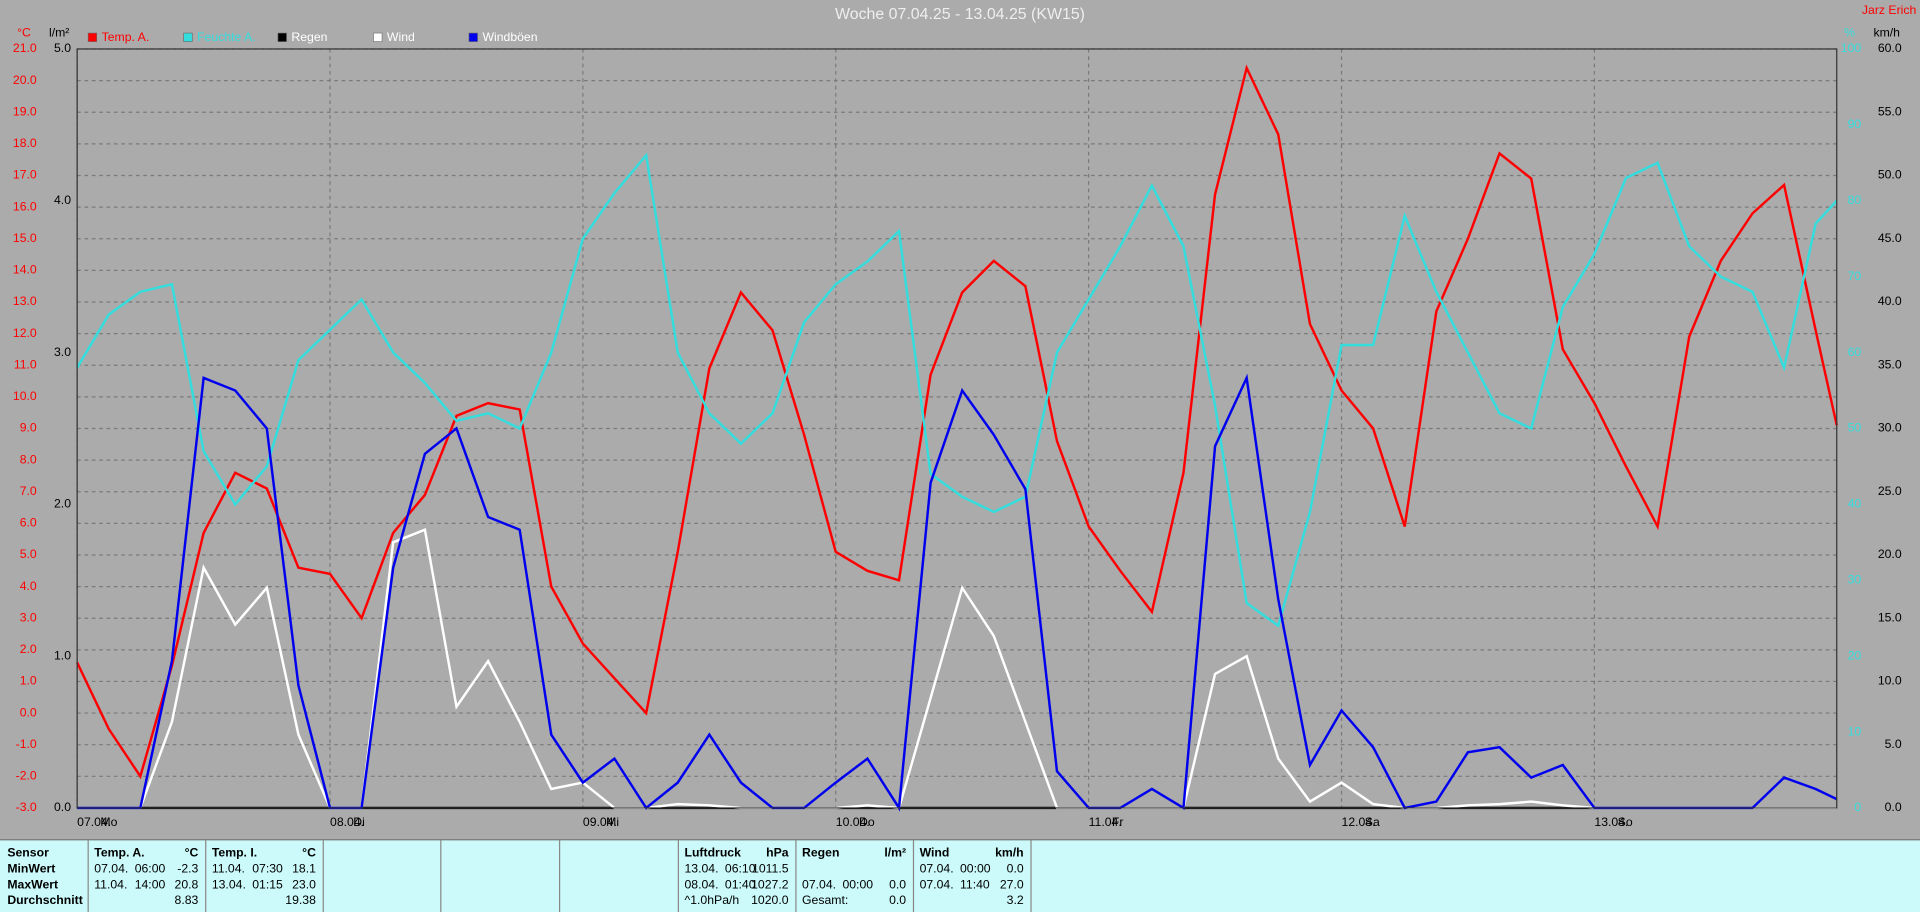 Image resolution: width=1920 pixels, height=912 pixels. What do you see at coordinates (26, 776) in the screenshot?
I see `yticks-label: -2.0` at bounding box center [26, 776].